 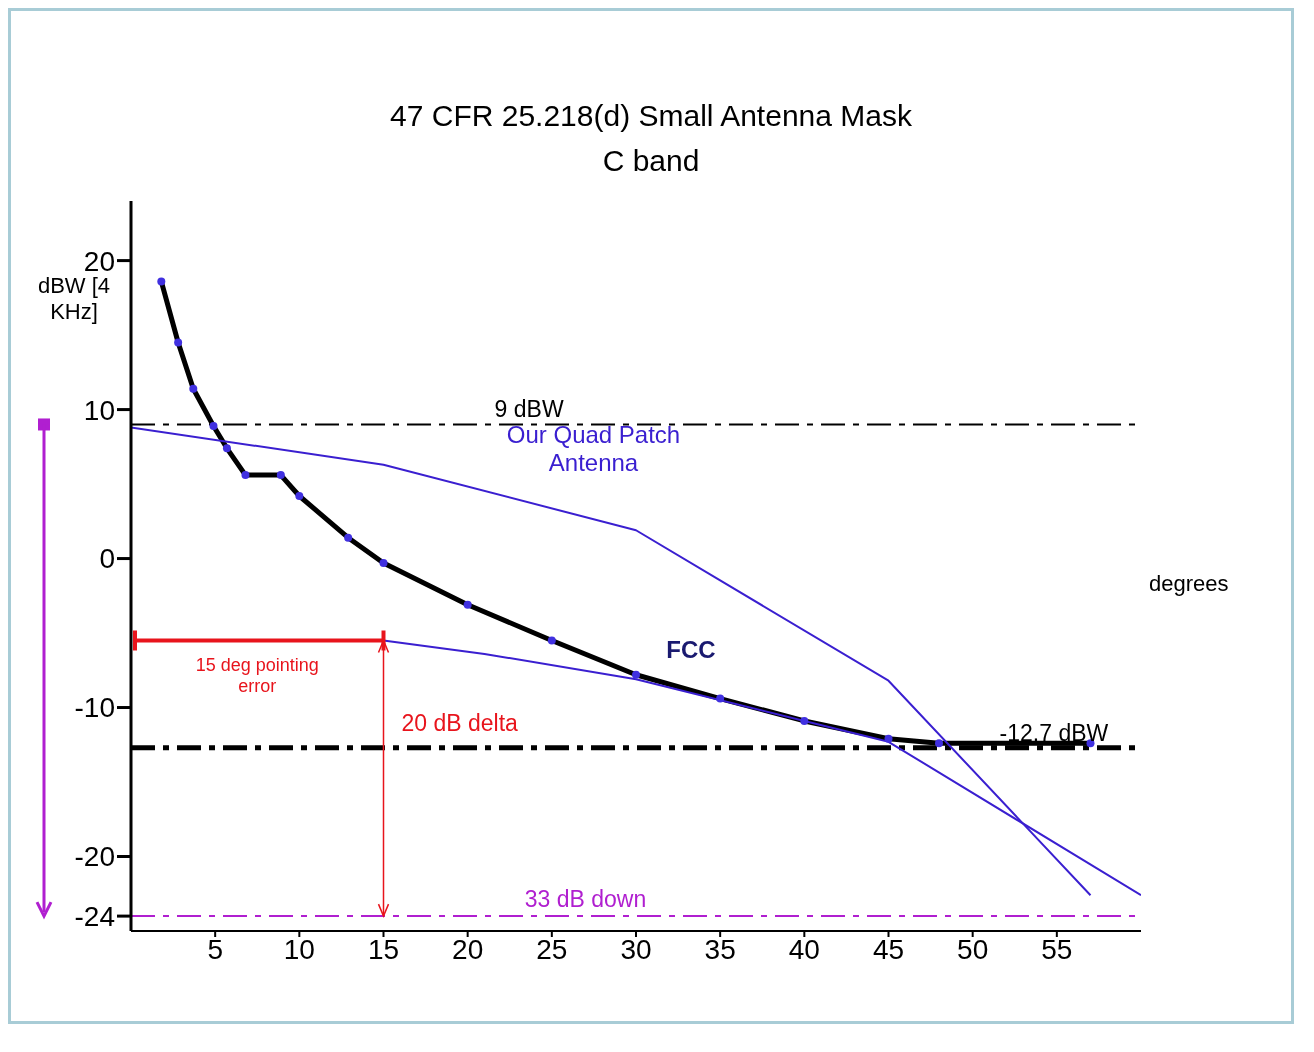 What do you see at coordinates (888, 949) in the screenshot?
I see `x-tick-label: 45` at bounding box center [888, 949].